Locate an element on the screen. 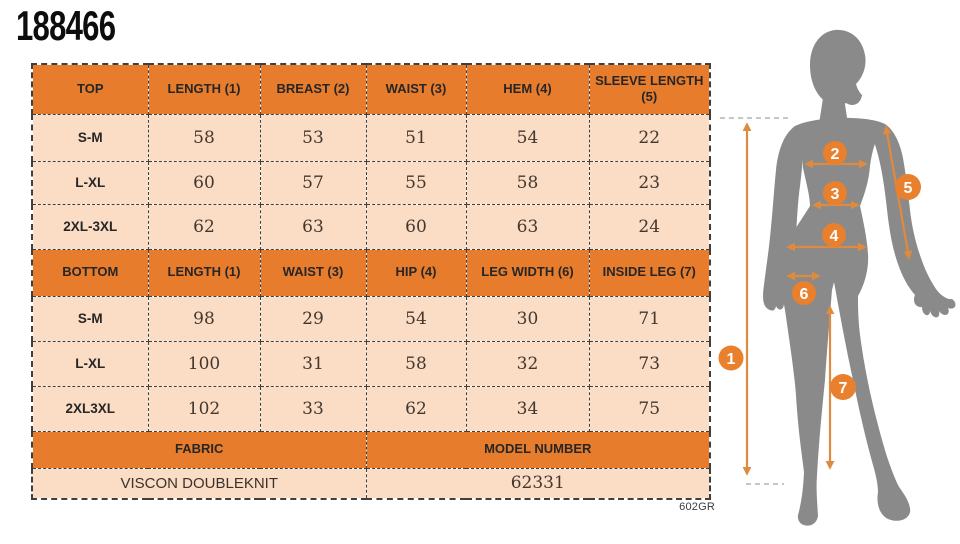 This screenshot has height=544, width=960. silhouette-hair is located at coordinates (838, 67).